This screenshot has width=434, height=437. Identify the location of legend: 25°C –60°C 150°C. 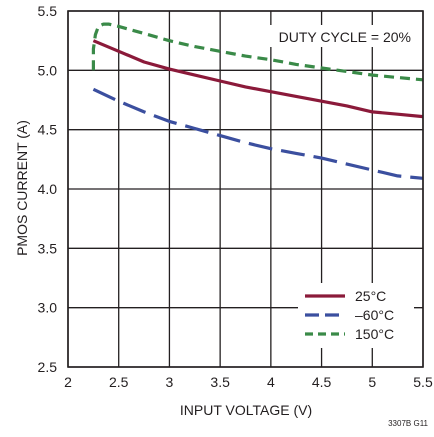
(356, 315).